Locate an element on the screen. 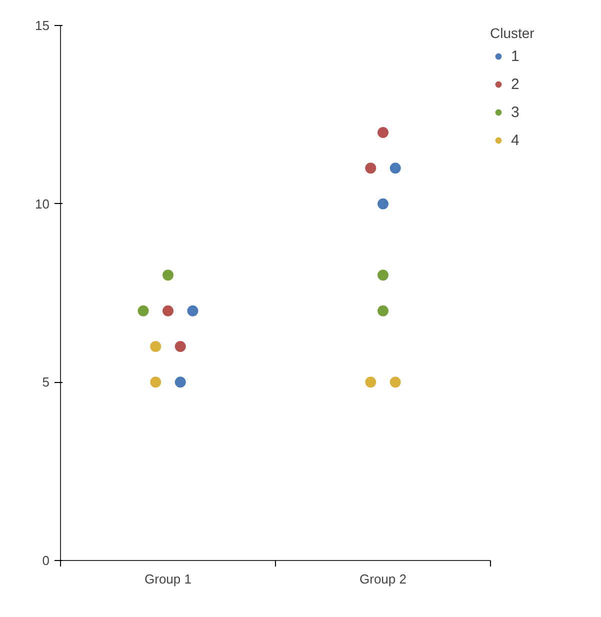  y-tick-label: 0 is located at coordinates (46, 560).